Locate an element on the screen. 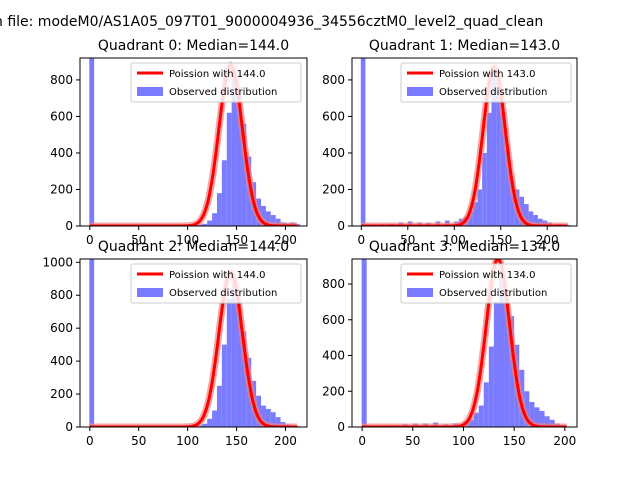  legend: Poission with 134.0 Observed distribution is located at coordinates (486, 283).